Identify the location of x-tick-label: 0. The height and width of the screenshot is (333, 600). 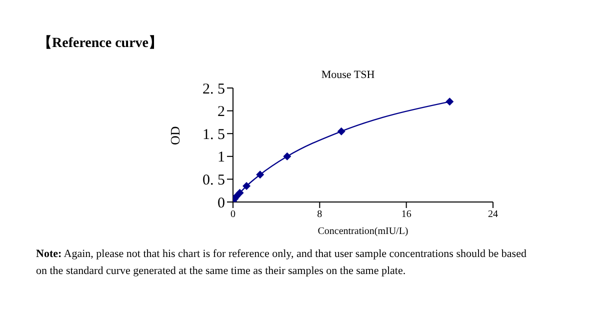
(233, 214).